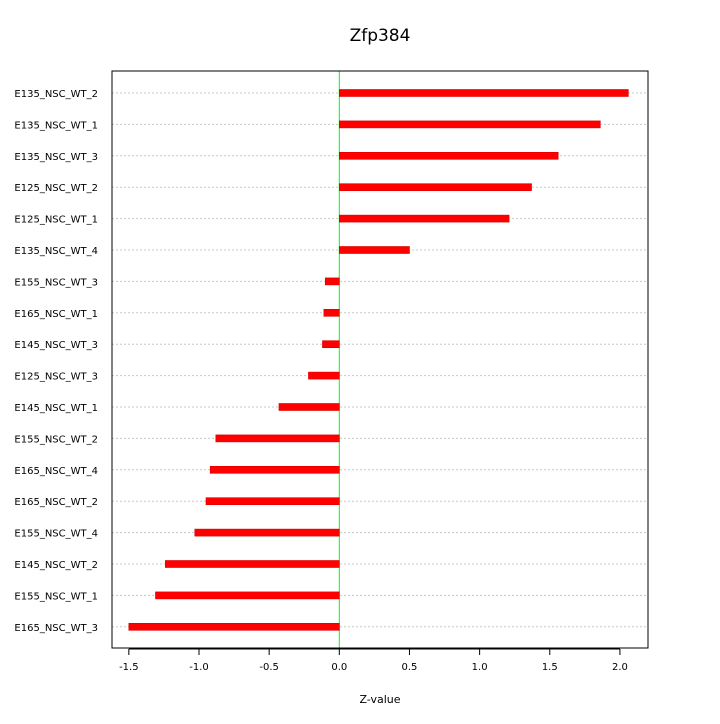 Image resolution: width=720 pixels, height=724 pixels. I want to click on x-tick-label: 2.0, so click(620, 667).